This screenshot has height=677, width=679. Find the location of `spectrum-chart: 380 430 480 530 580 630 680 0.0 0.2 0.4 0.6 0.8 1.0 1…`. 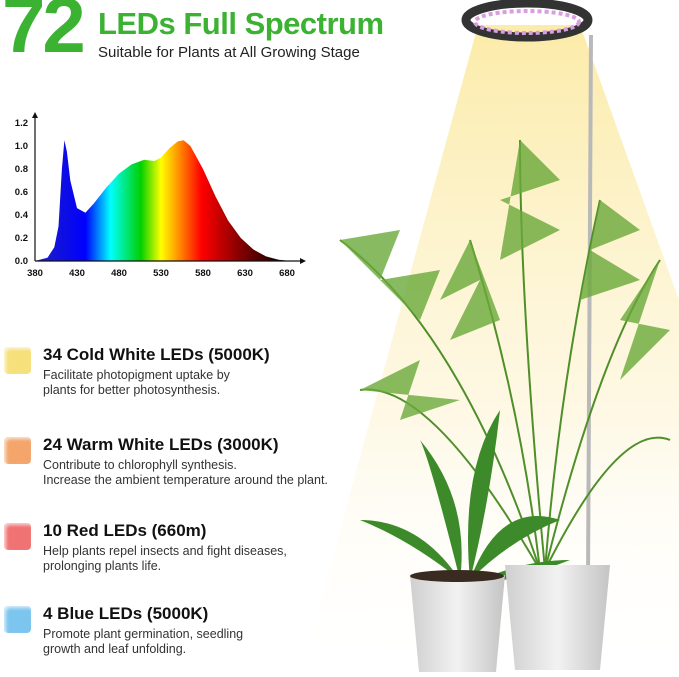

spectrum-chart: 380 430 480 530 580 630 680 0.0 0.2 0.4 0.6 0.8 1.0 1… is located at coordinates (160, 195).